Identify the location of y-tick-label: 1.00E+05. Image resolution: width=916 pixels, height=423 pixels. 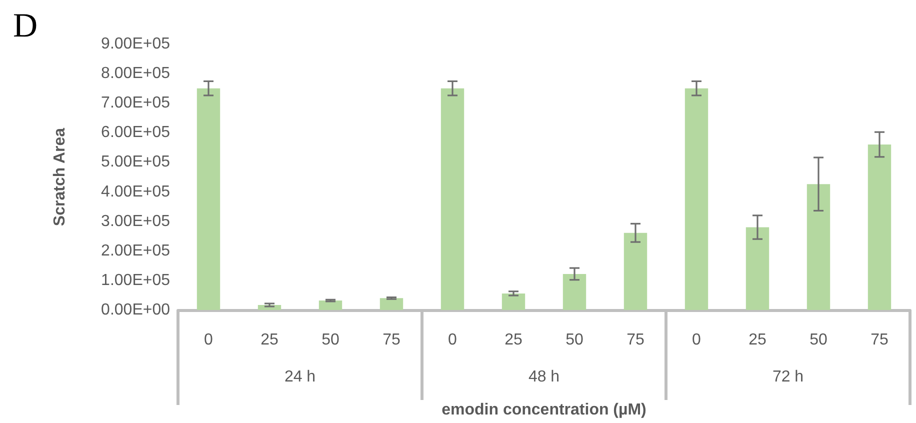
(135, 280).